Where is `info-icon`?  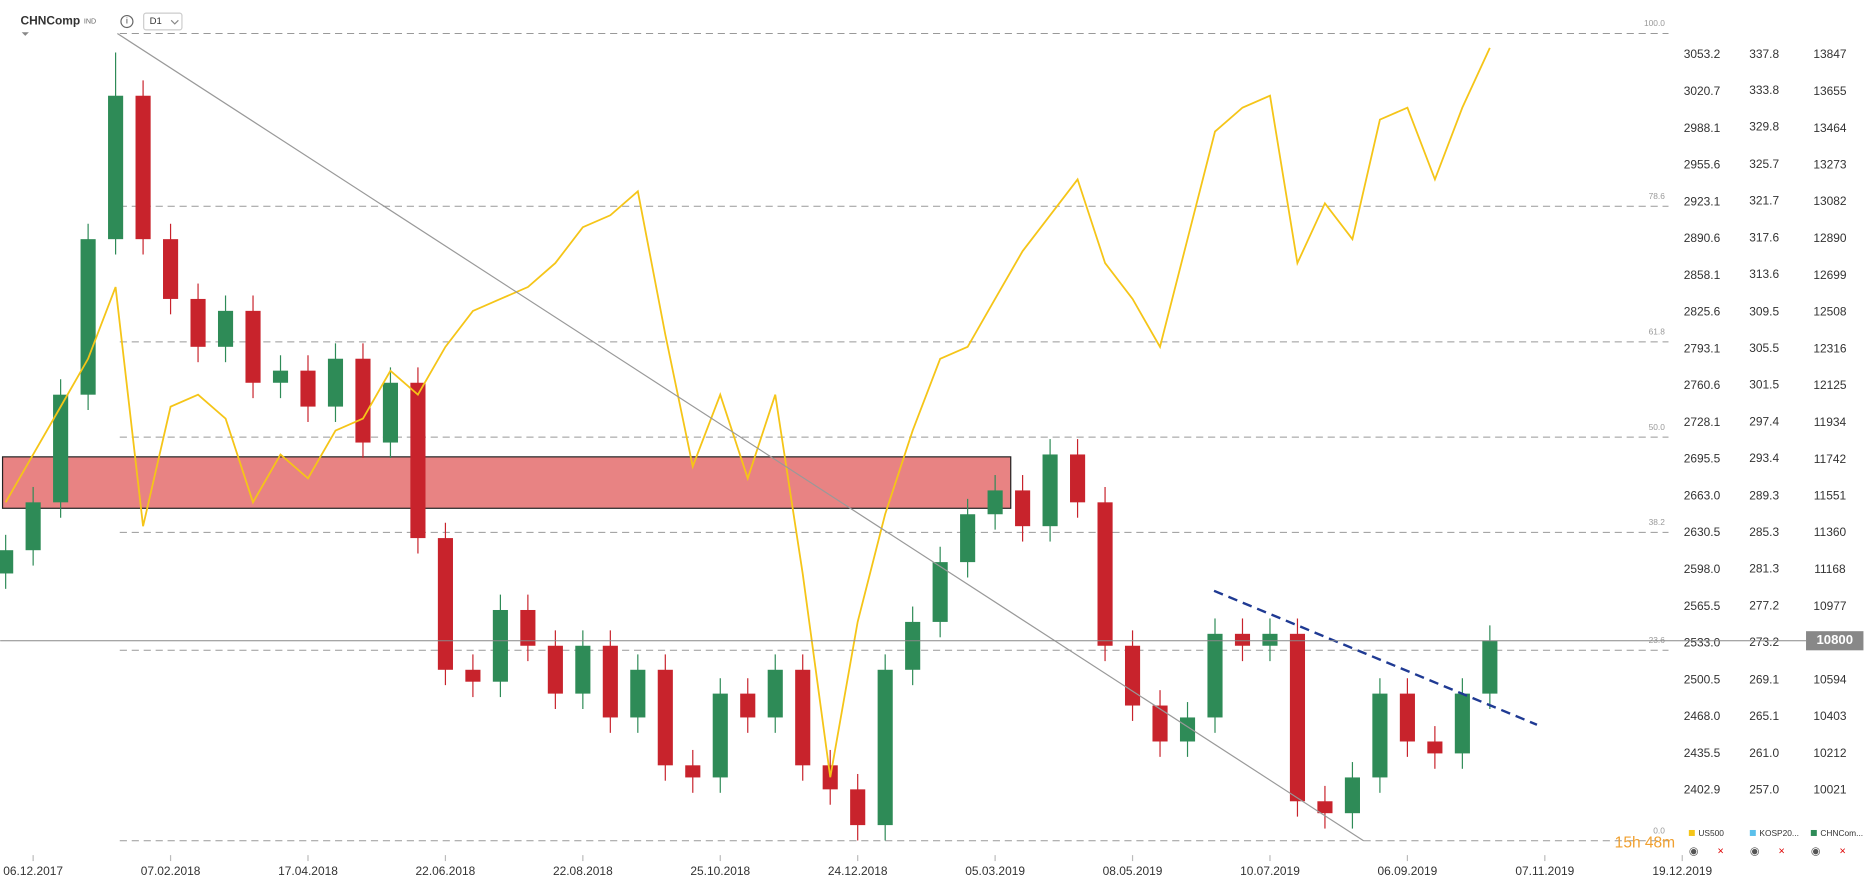 info-icon is located at coordinates (127, 21).